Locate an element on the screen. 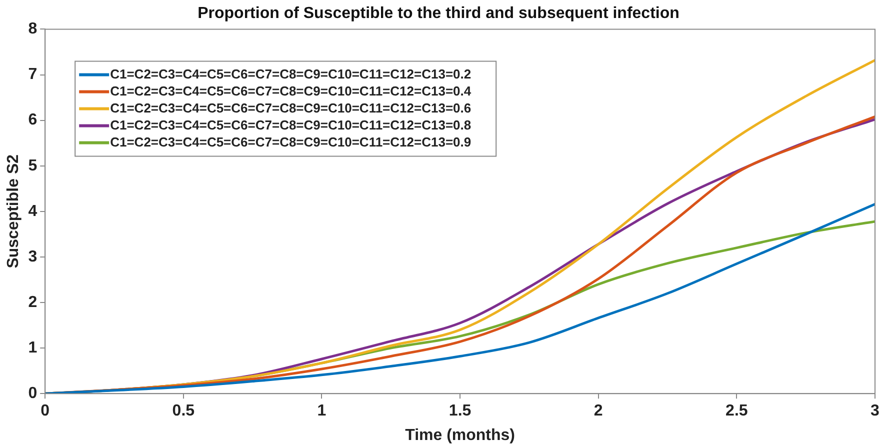 The height and width of the screenshot is (447, 885). y-tick-label: 0 is located at coordinates (33, 393).